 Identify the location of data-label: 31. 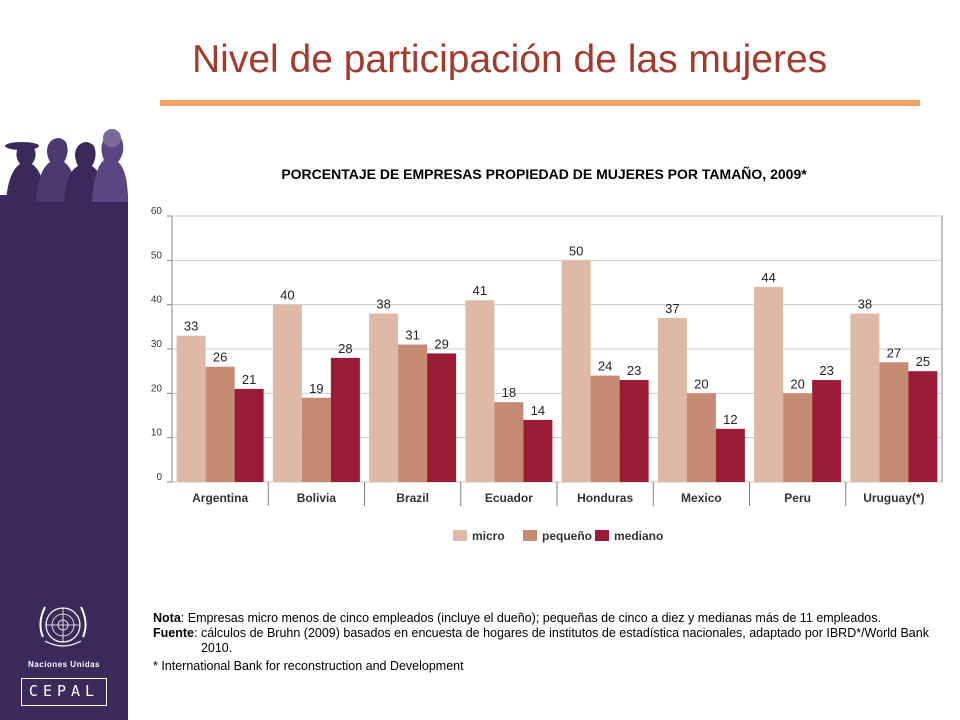
(412, 335).